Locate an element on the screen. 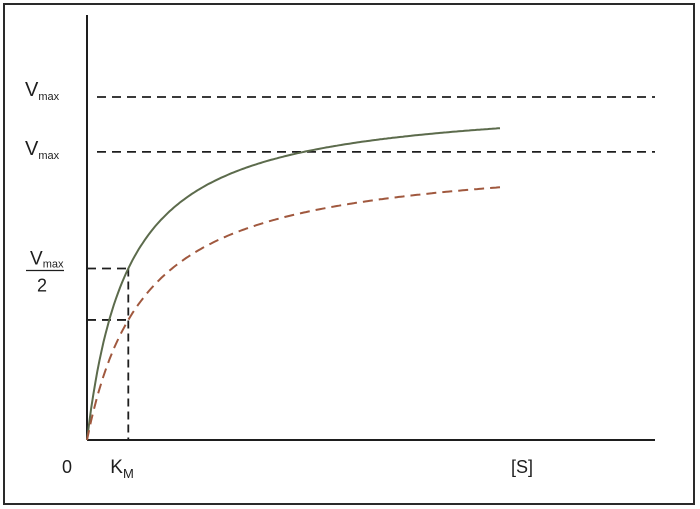 Image resolution: width=700 pixels, height=509 pixels. vmax-inhibited-label: Vmax is located at coordinates (42, 150).